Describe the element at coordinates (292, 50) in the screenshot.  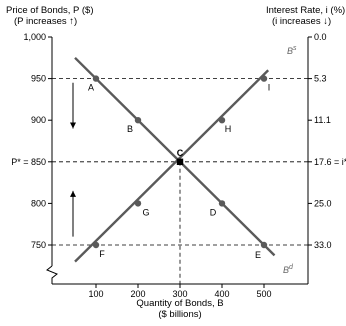
I see `supply-curve-label: Bs` at that location.